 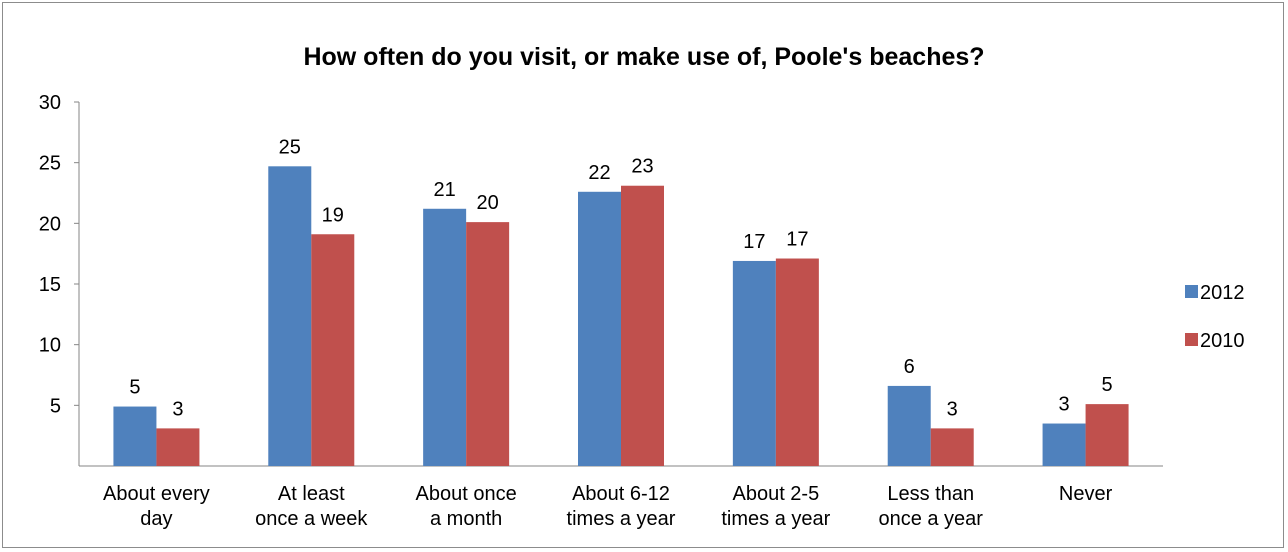 I want to click on x-category-label-line: Less than, so click(x=930, y=494).